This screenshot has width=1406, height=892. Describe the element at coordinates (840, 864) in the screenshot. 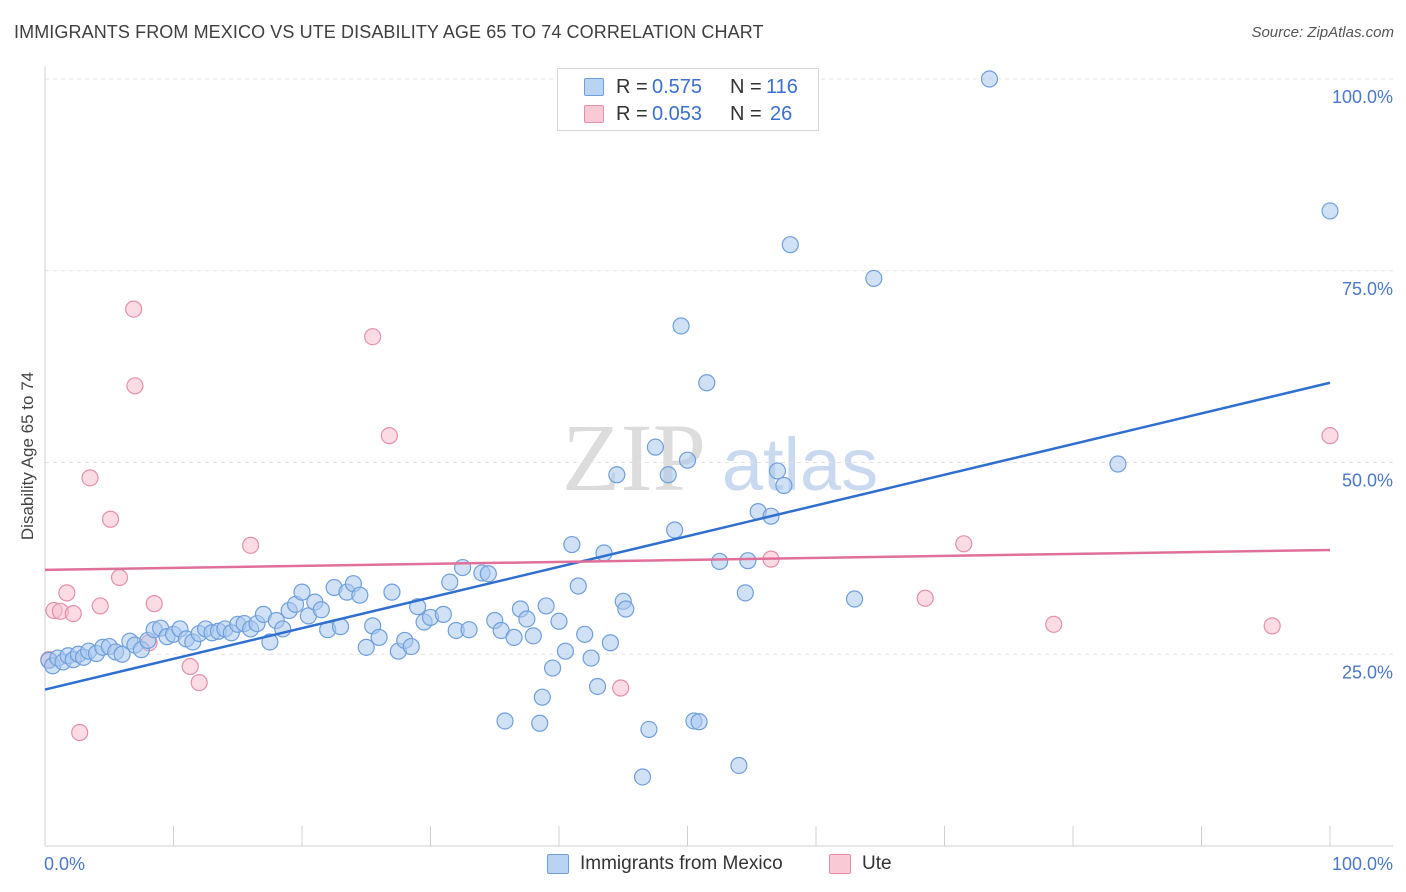

I see `legend-swatch-ute` at that location.